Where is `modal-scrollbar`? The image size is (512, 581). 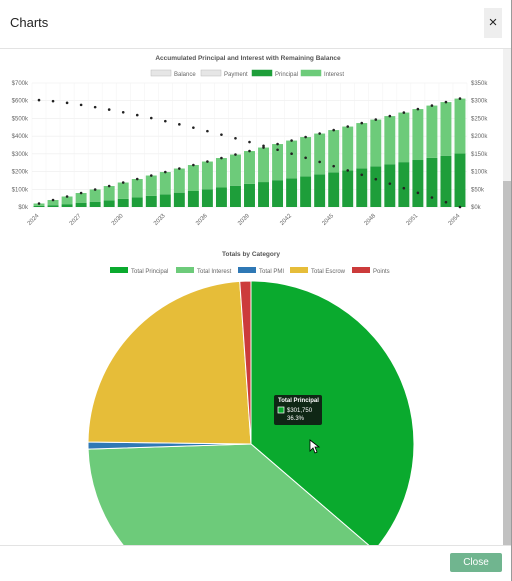
modal-scrollbar is located at coordinates (507, 297).